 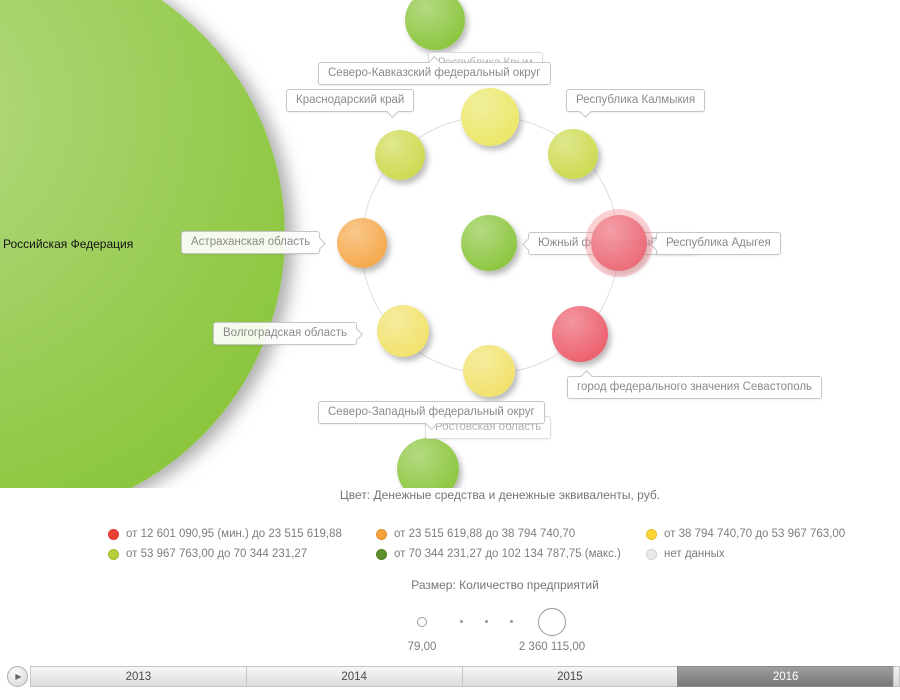 I want to click on legend-item: от 12 601 090,95 (мин.) до 23 515 619,88, so click(x=225, y=534).